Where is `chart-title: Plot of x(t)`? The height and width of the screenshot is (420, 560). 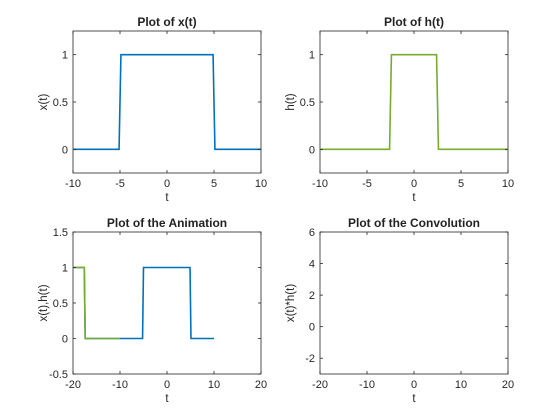
chart-title: Plot of x(t) is located at coordinates (166, 22).